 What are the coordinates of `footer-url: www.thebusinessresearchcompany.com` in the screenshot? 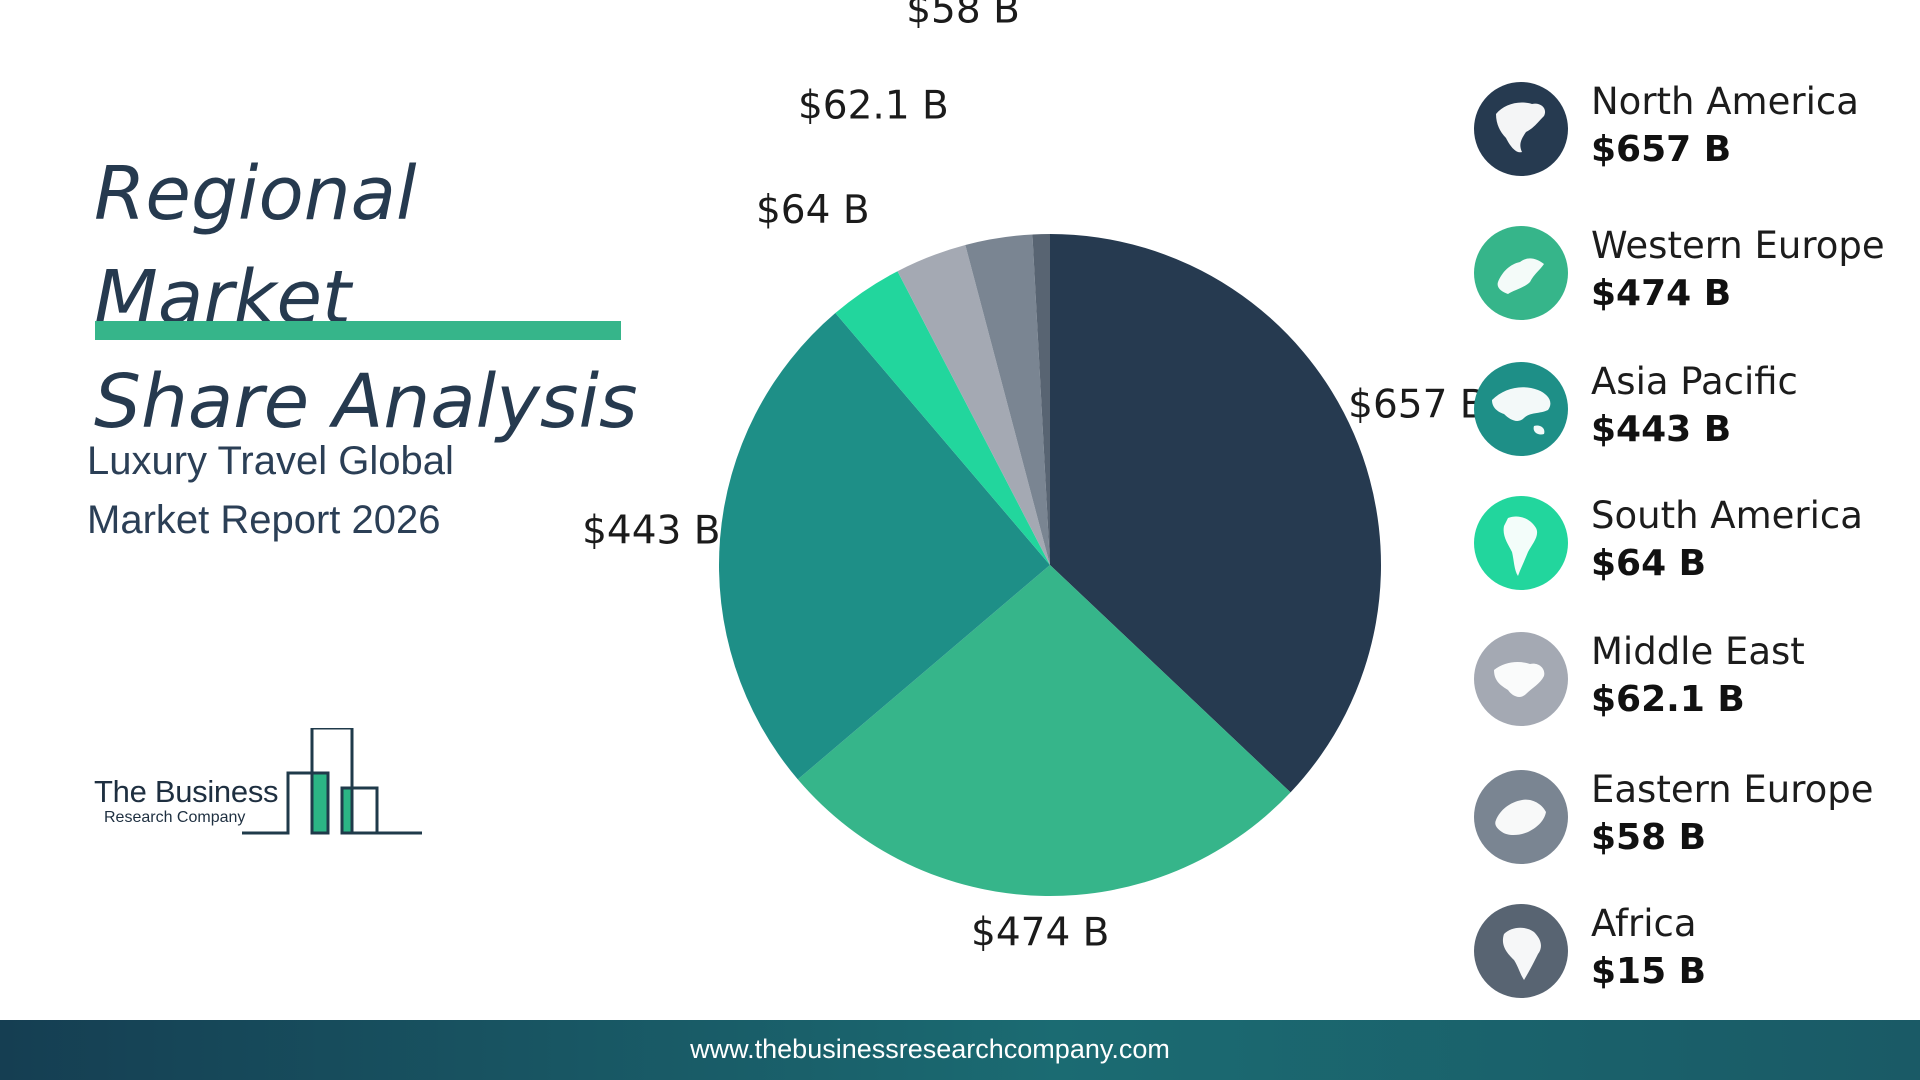 It's located at (930, 1049).